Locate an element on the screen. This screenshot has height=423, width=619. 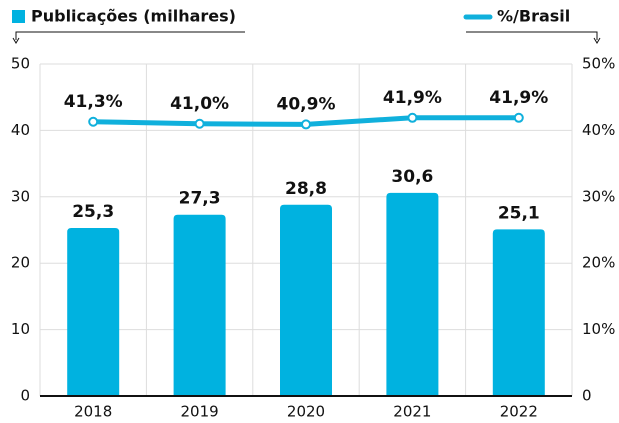
bar-value-label: 27,3 is located at coordinates (200, 199).